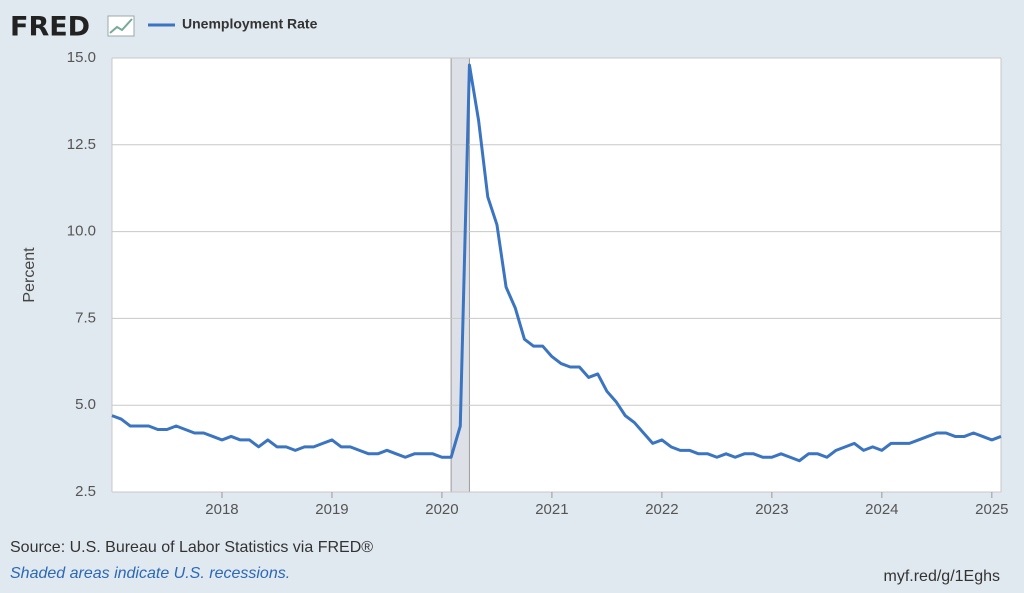 The height and width of the screenshot is (593, 1024). I want to click on short-link: myf.red/g/1Eghs, so click(942, 576).